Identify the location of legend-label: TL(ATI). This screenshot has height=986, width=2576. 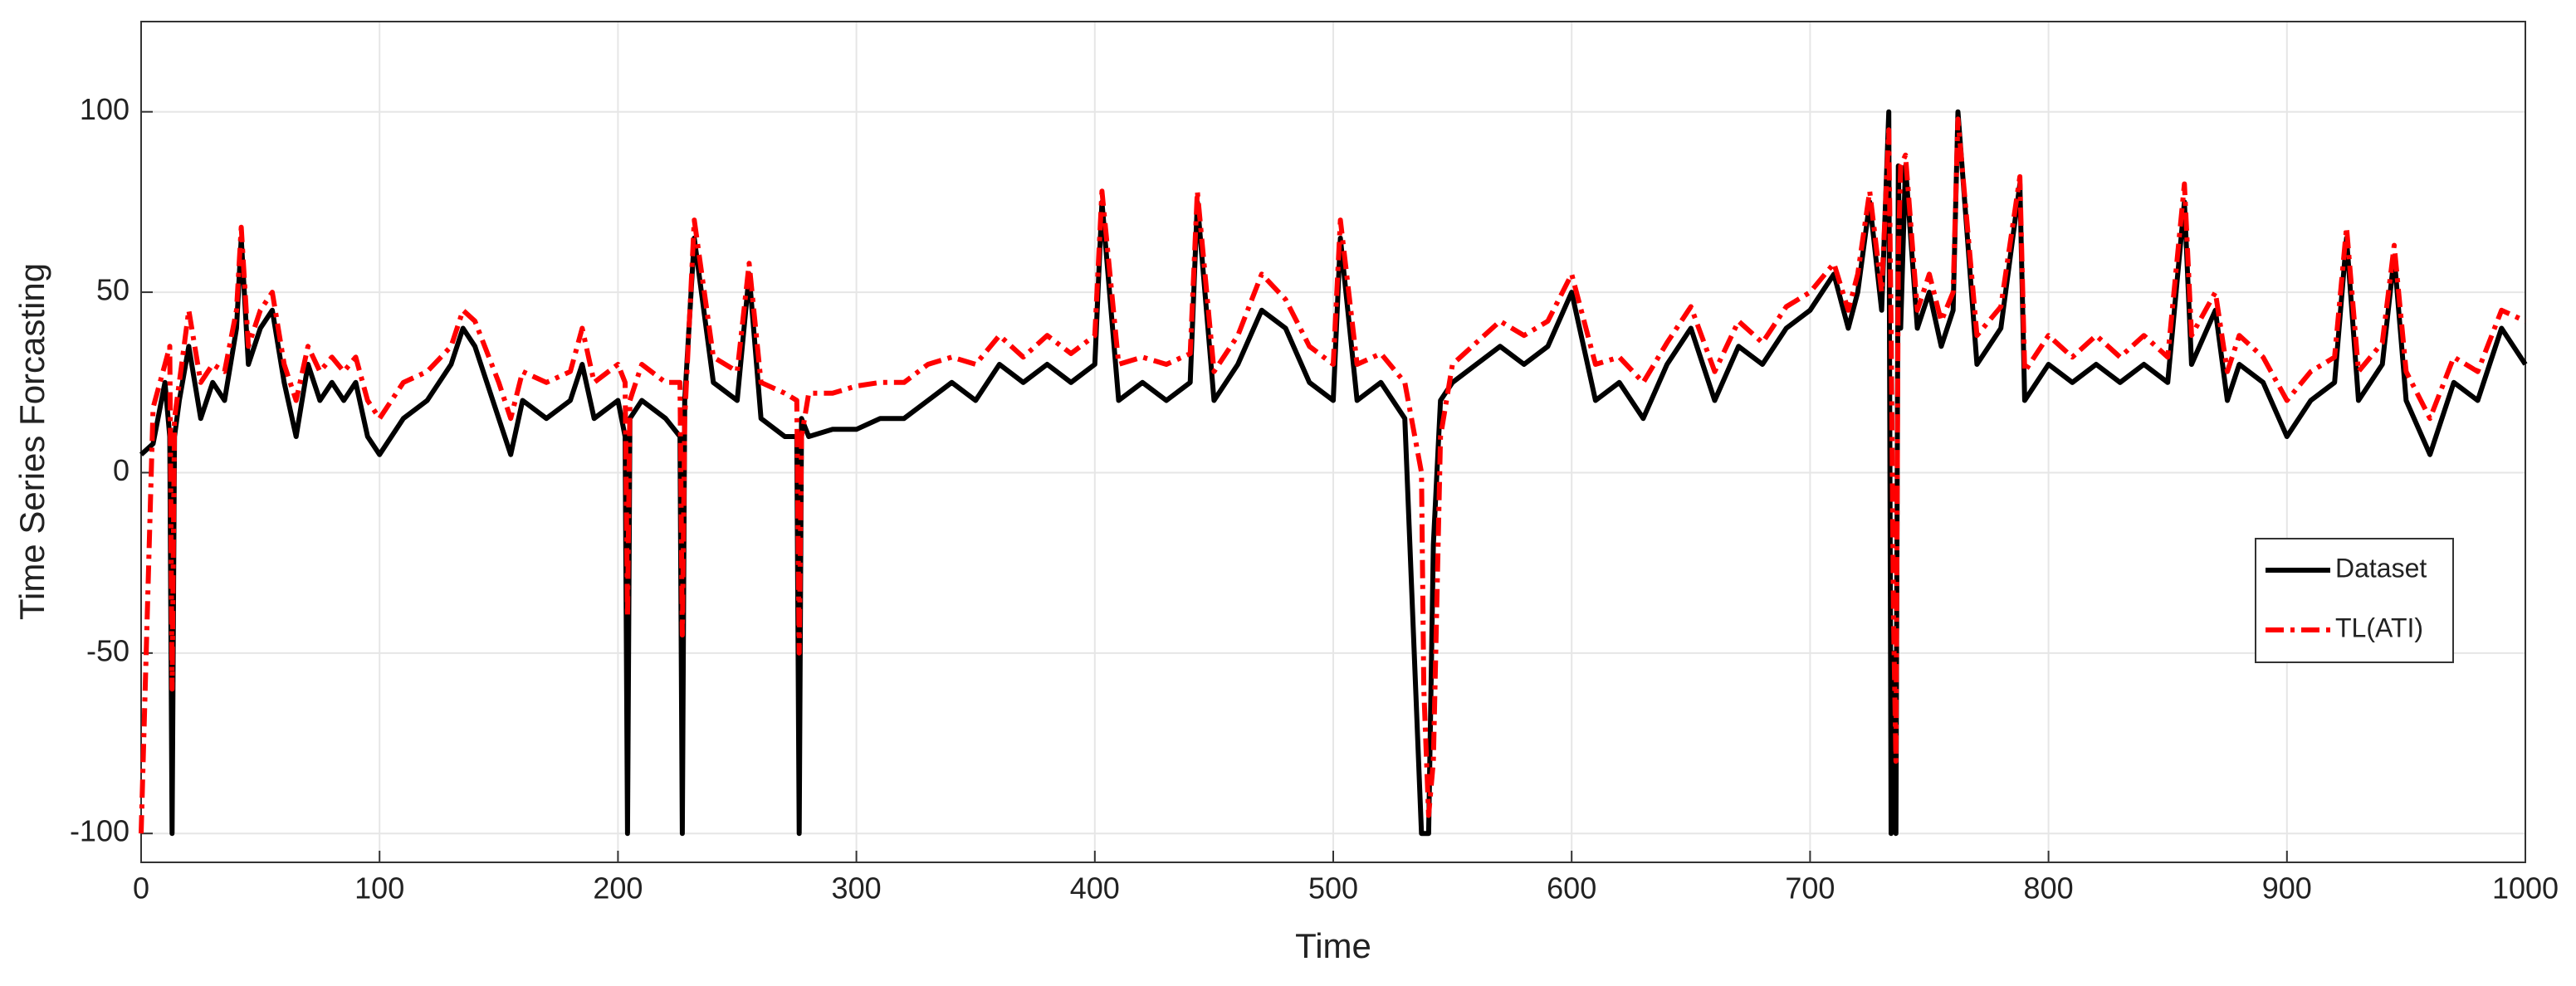
(2379, 627).